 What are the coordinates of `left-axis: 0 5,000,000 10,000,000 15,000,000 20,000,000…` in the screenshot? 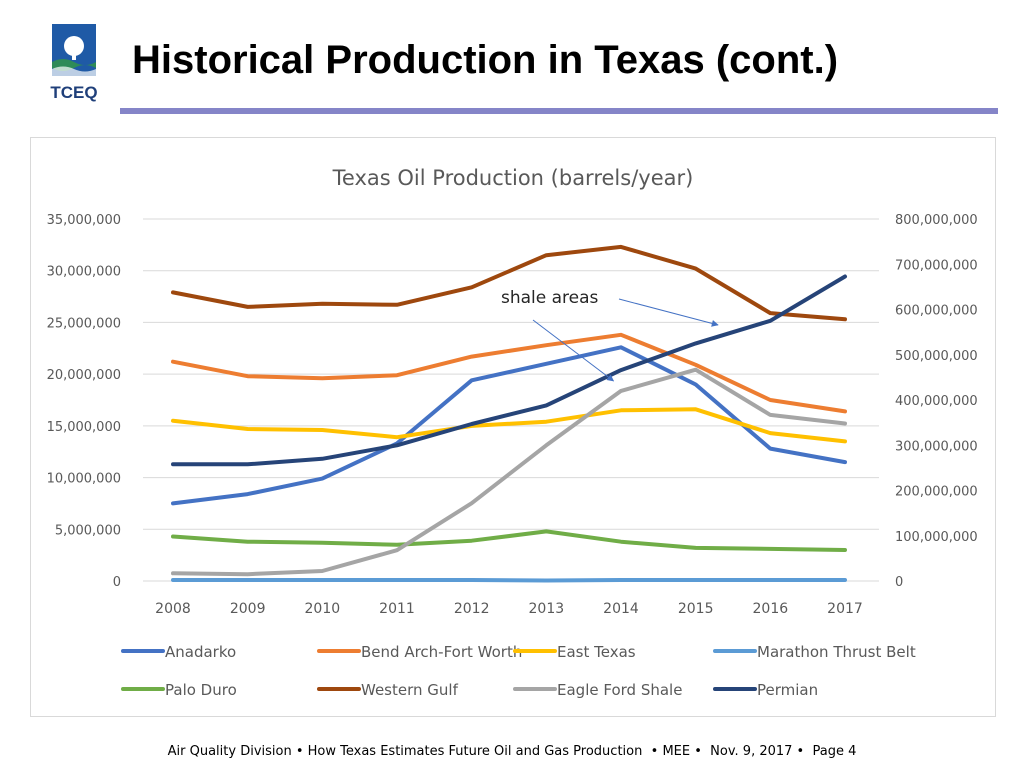 It's located at (84, 401).